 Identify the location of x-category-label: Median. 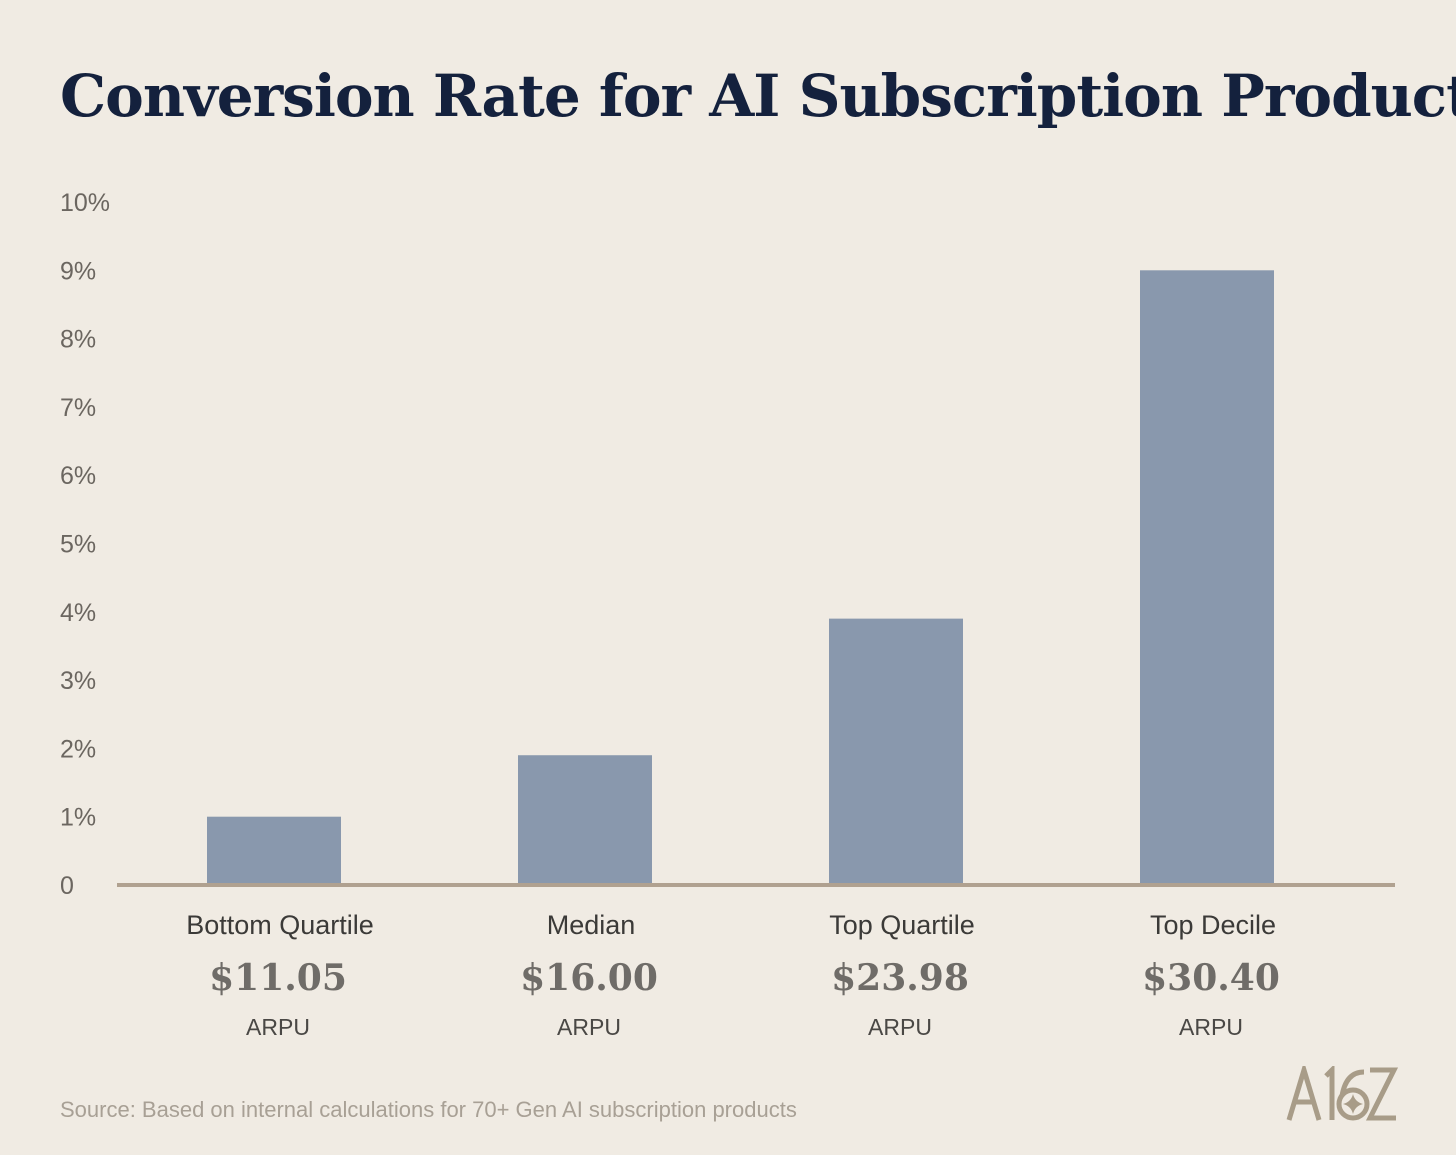
(591, 925).